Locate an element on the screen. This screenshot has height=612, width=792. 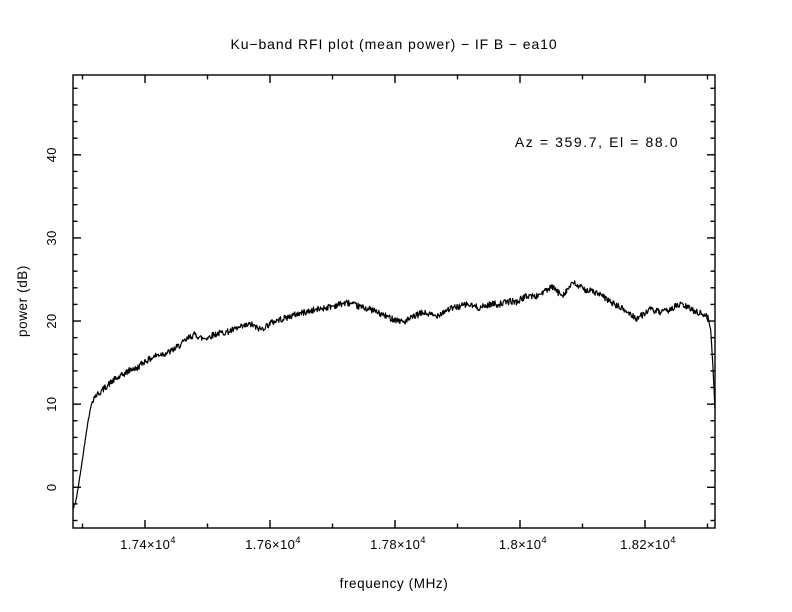
x-tick-label: 1.78×10⁴ is located at coordinates (398, 543).